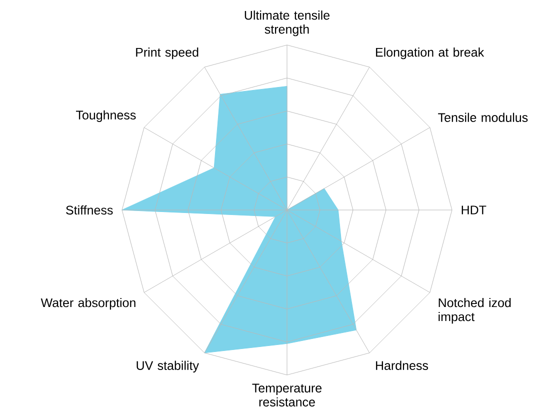 The height and width of the screenshot is (412, 554). I want to click on spoke-label: Stiffness, so click(89, 210).